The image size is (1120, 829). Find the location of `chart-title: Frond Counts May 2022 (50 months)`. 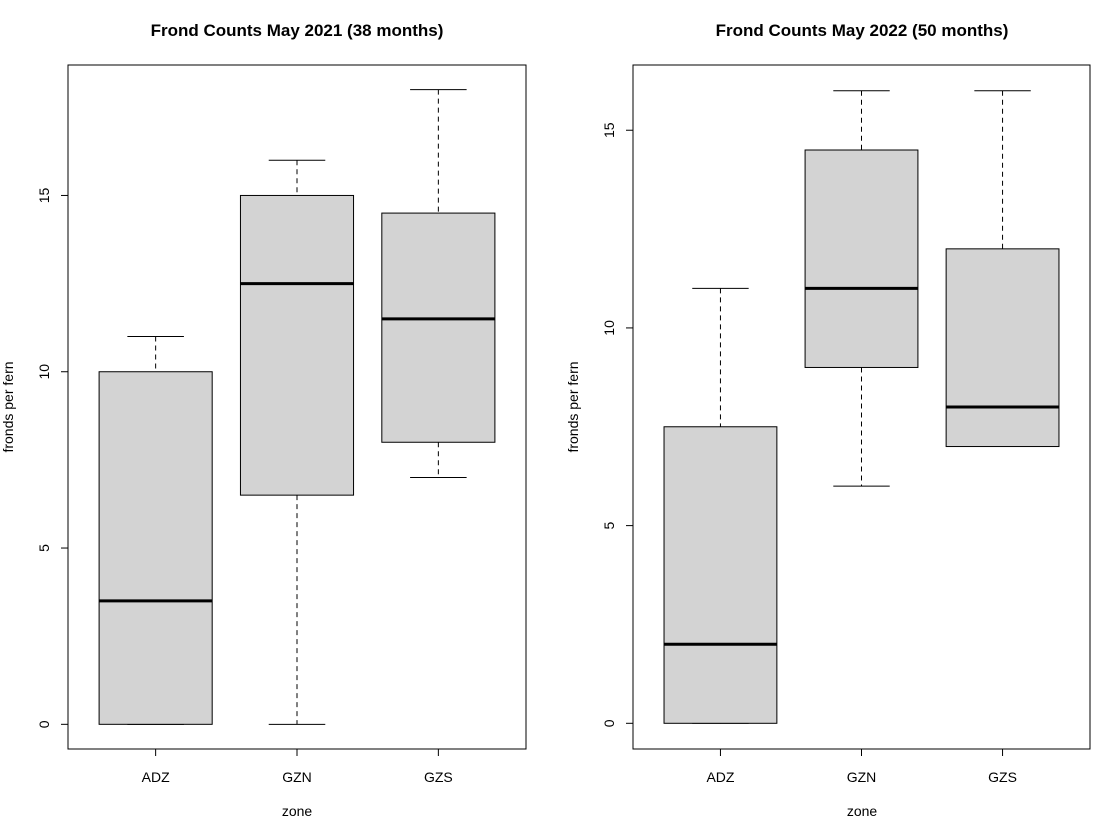

chart-title: Frond Counts May 2022 (50 months) is located at coordinates (862, 30).